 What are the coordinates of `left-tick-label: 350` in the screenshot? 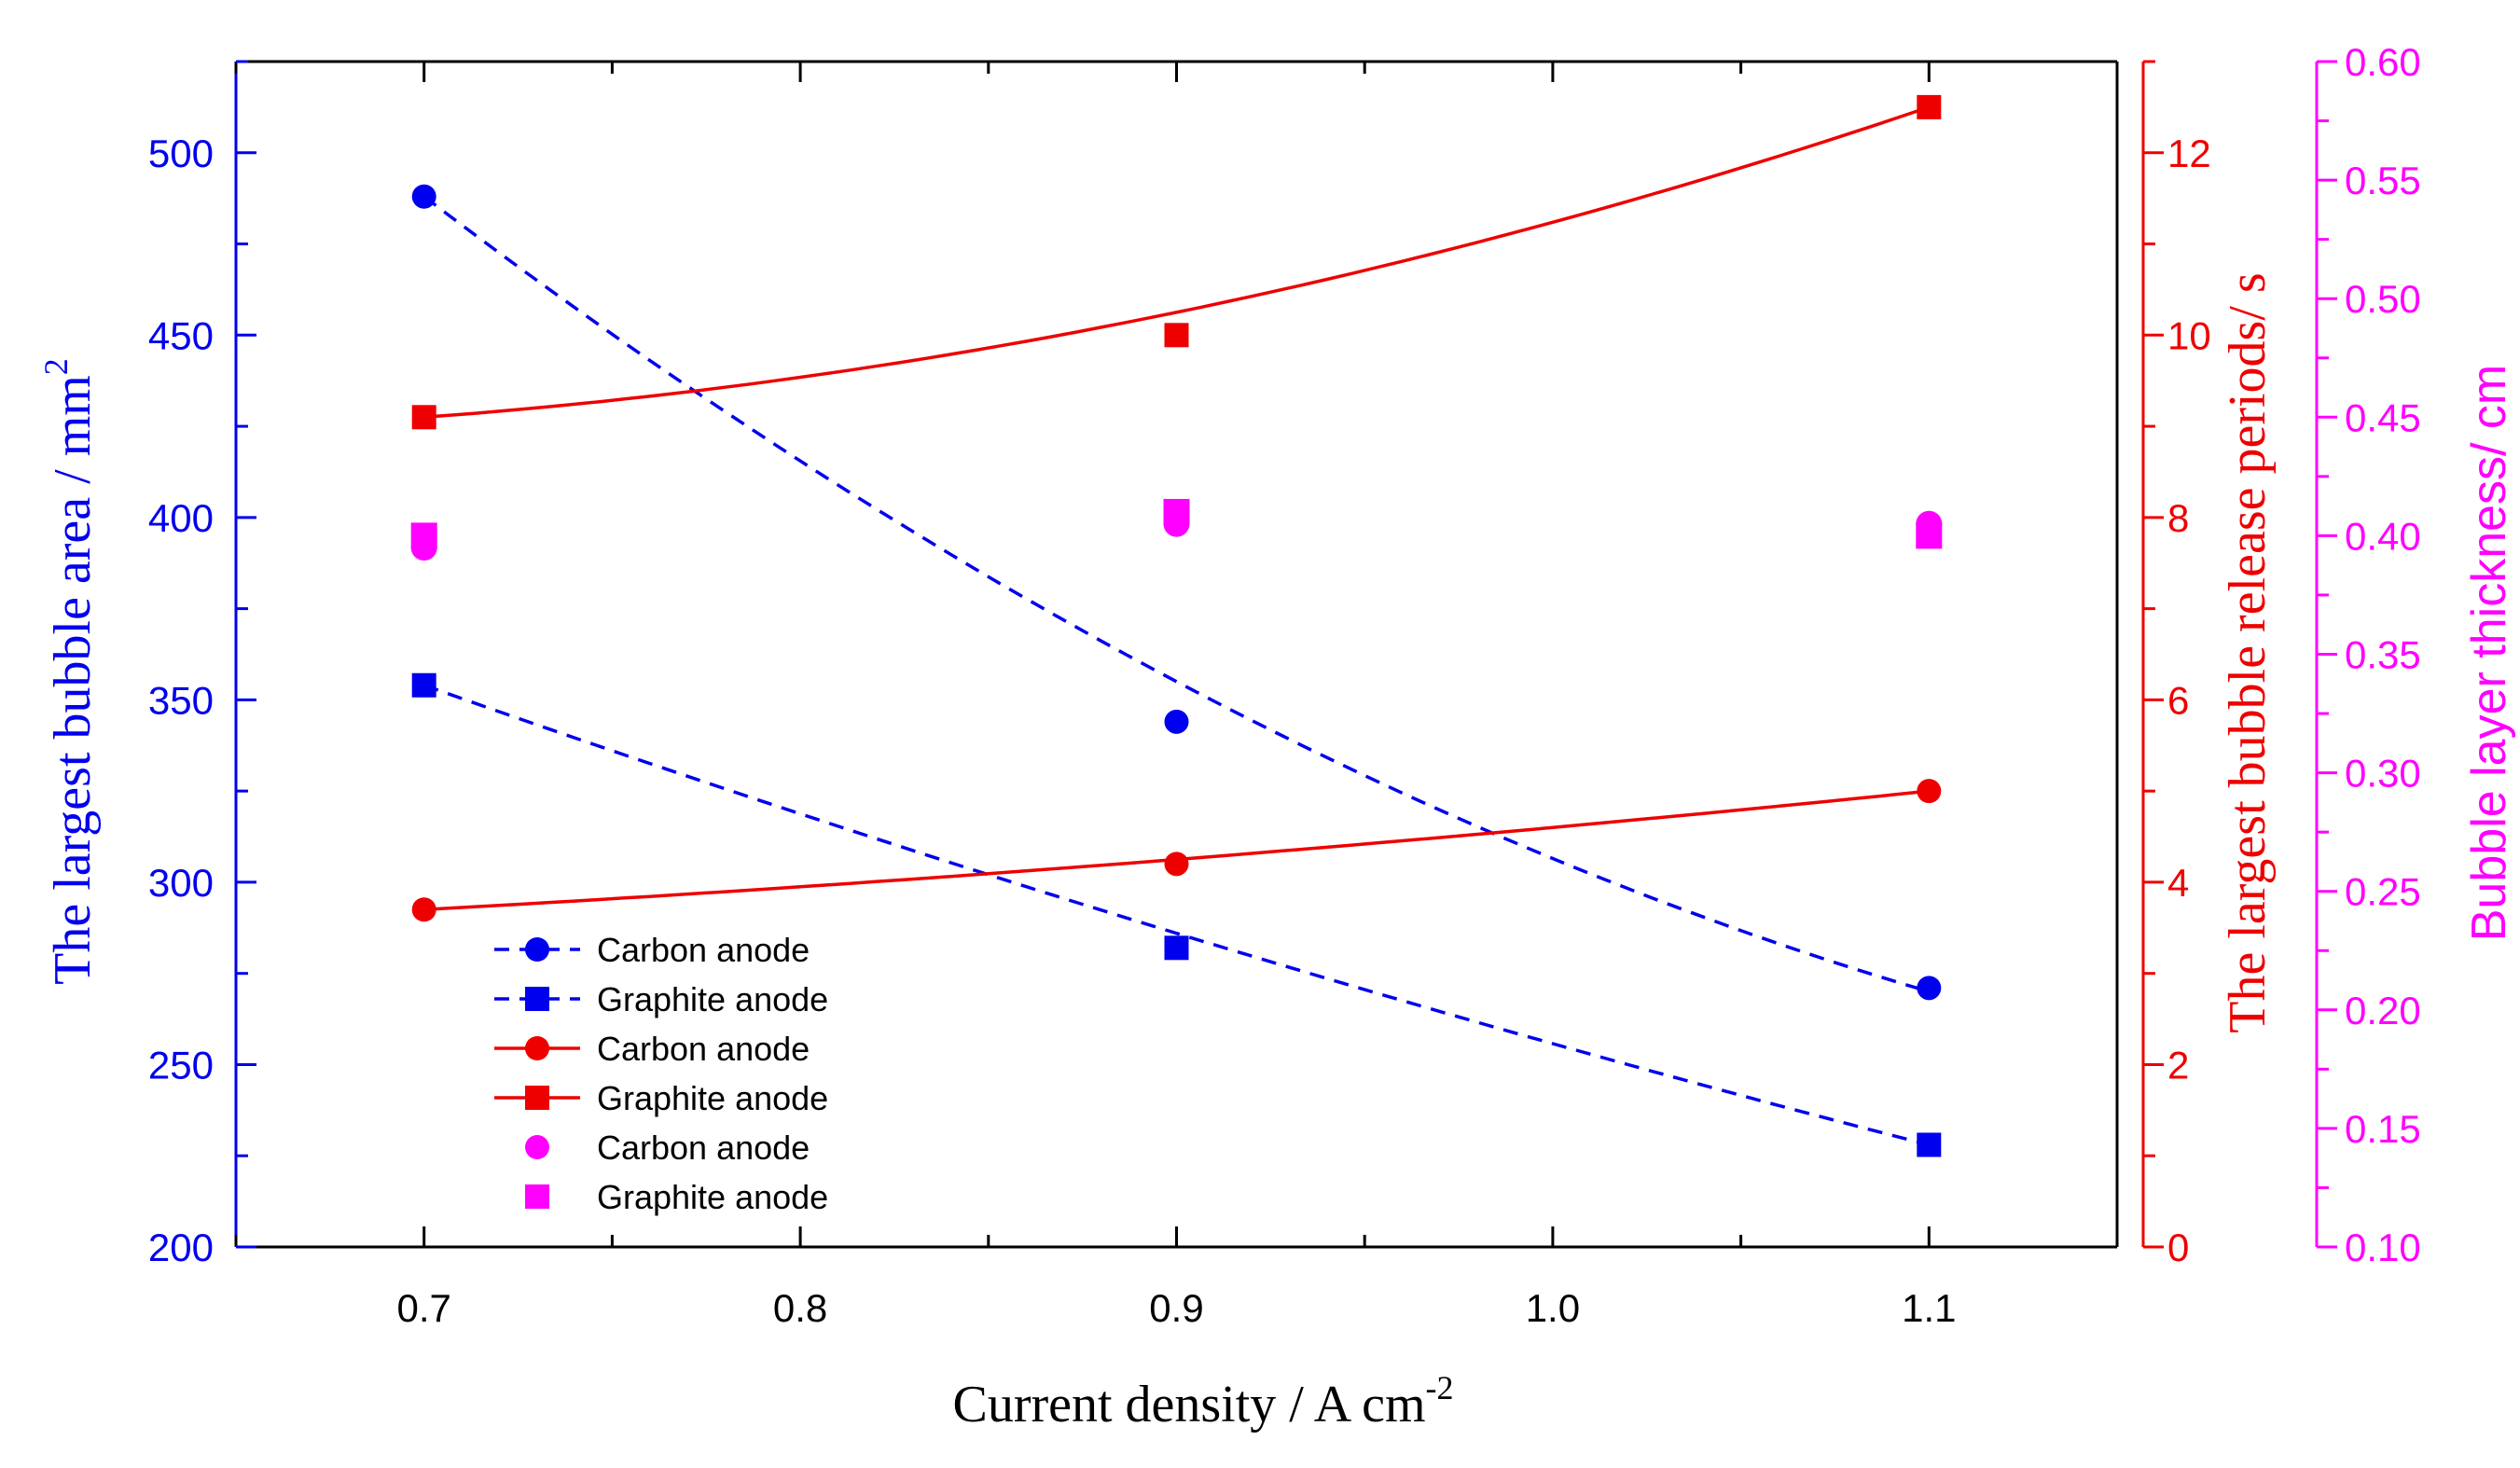 It's located at (181, 700).